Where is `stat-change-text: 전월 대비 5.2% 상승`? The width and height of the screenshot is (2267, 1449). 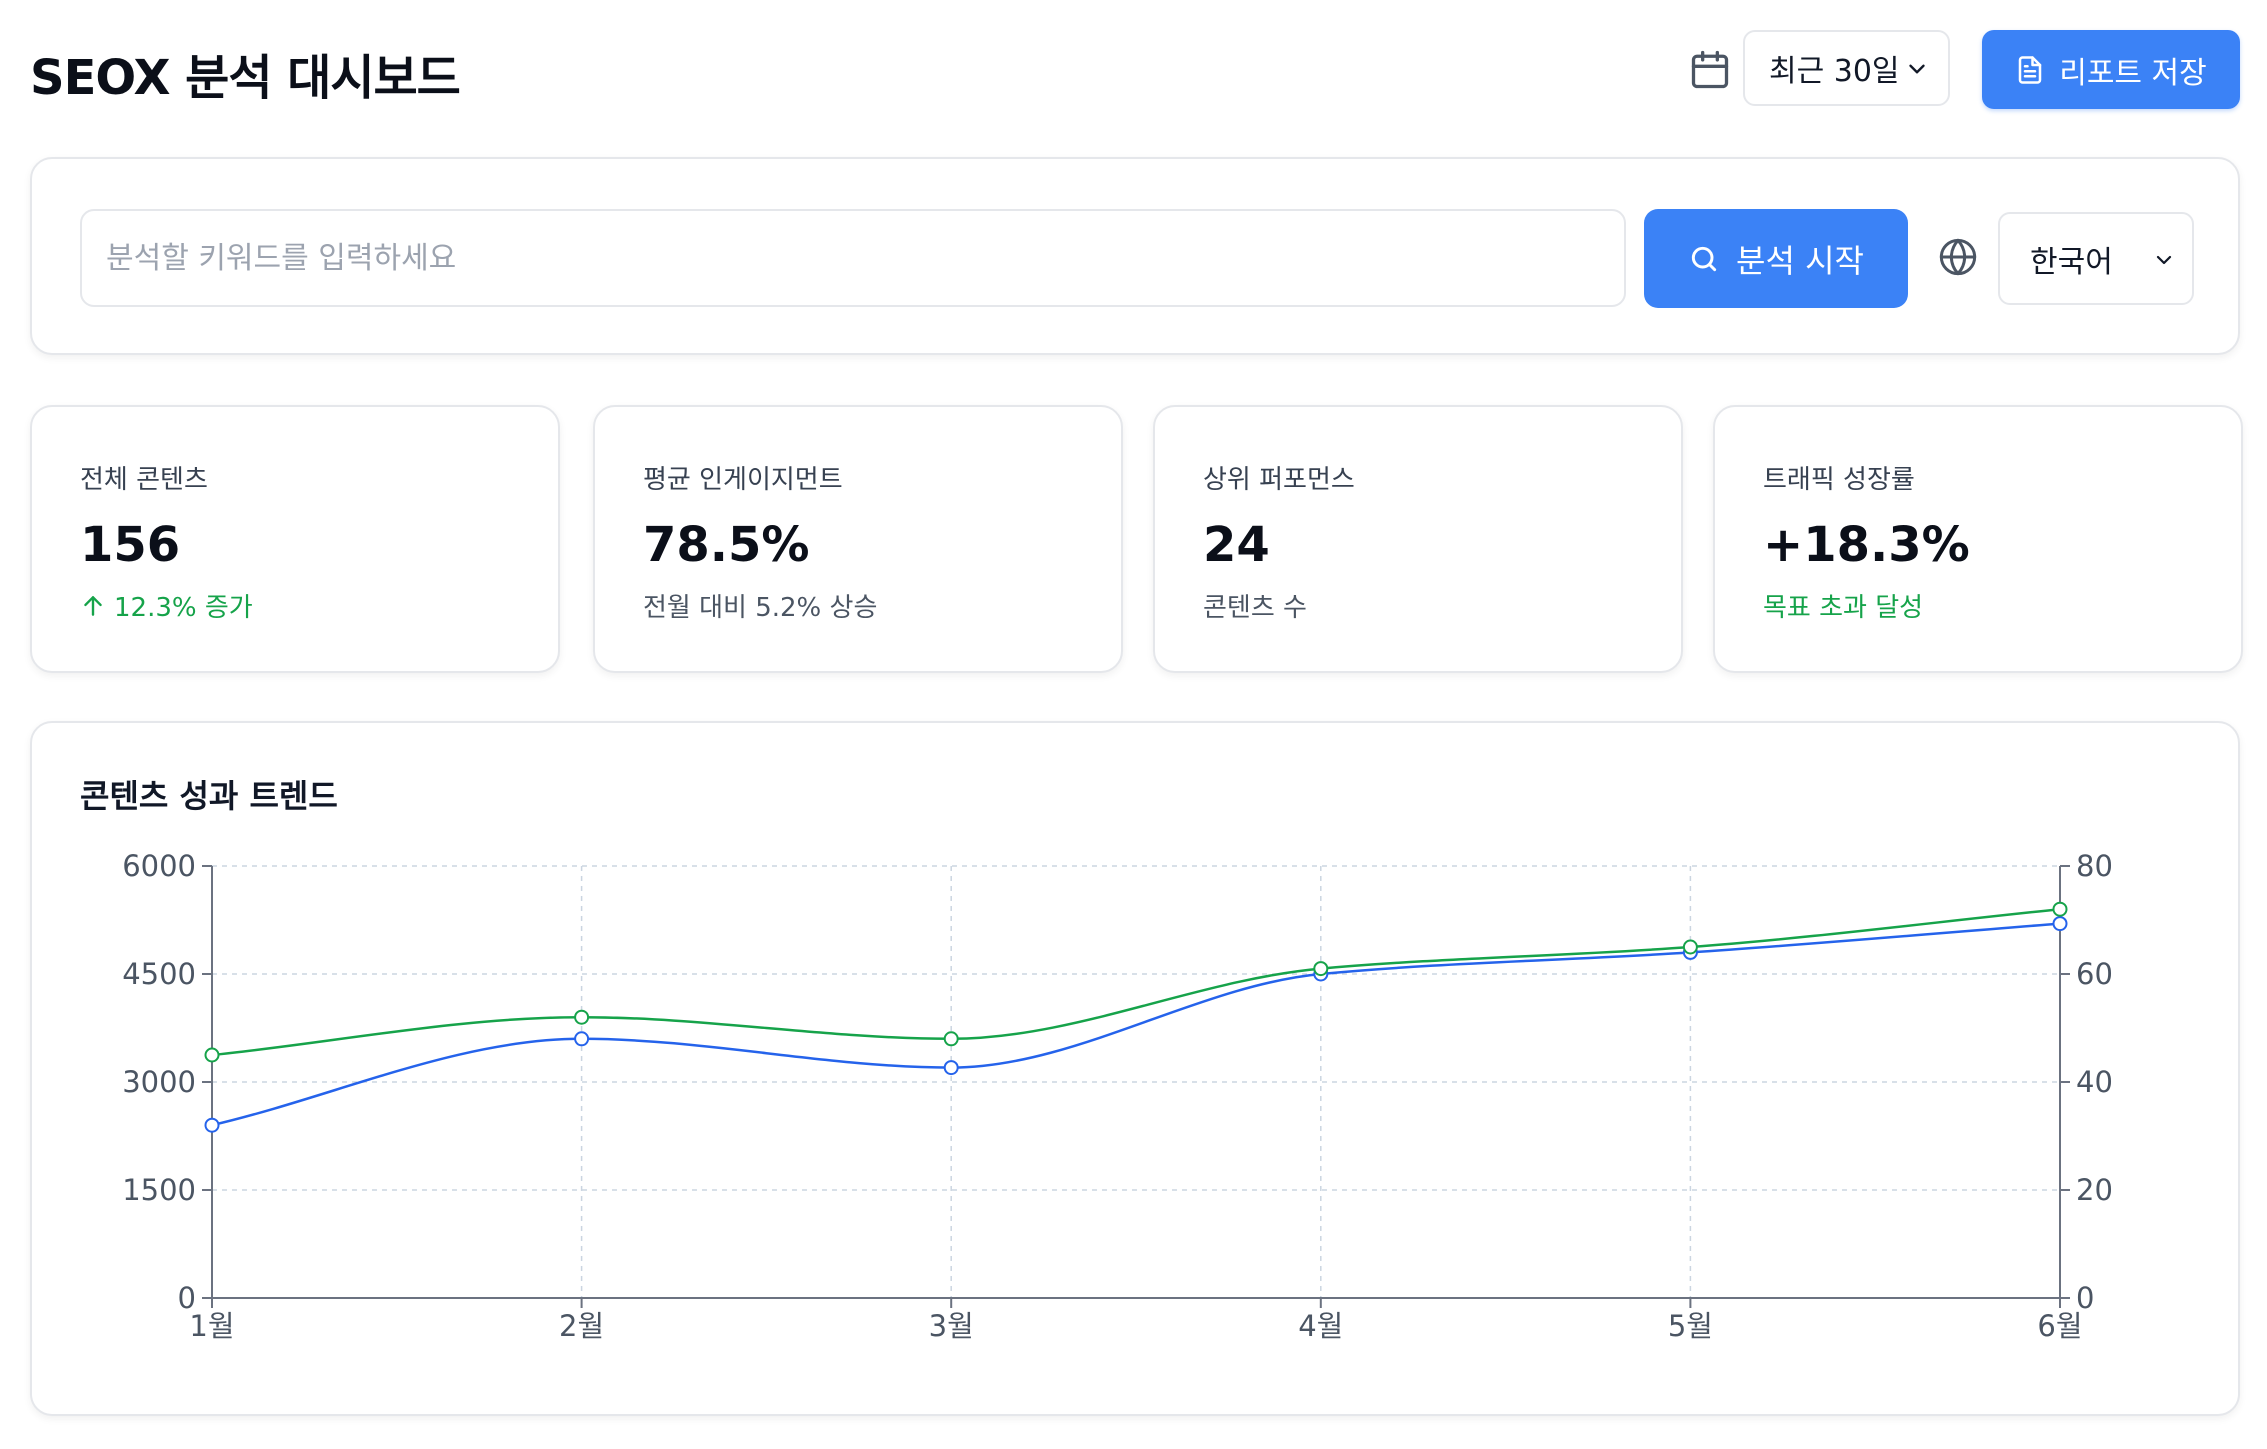
stat-change-text: 전월 대비 5.2% 상승 is located at coordinates (760, 608).